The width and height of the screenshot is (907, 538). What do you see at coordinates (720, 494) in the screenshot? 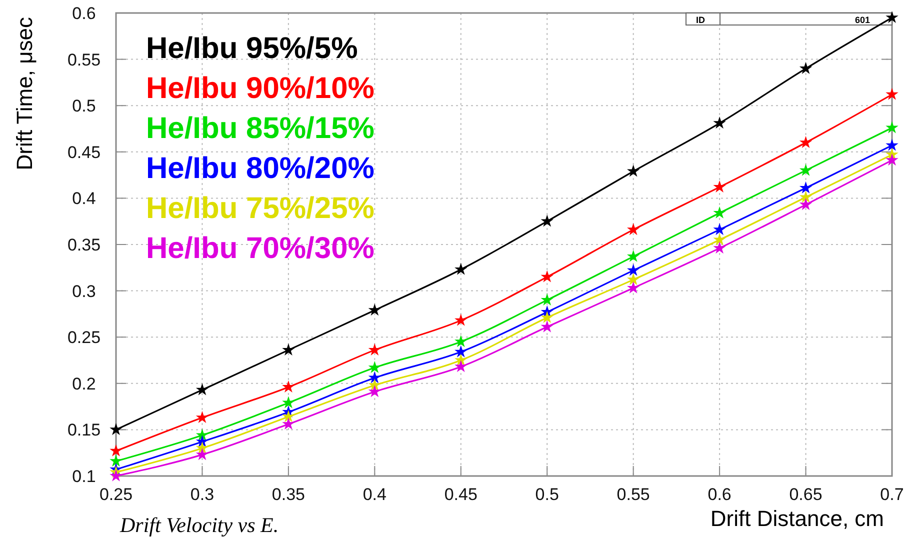
I see `x-tick-label: 0.6` at bounding box center [720, 494].